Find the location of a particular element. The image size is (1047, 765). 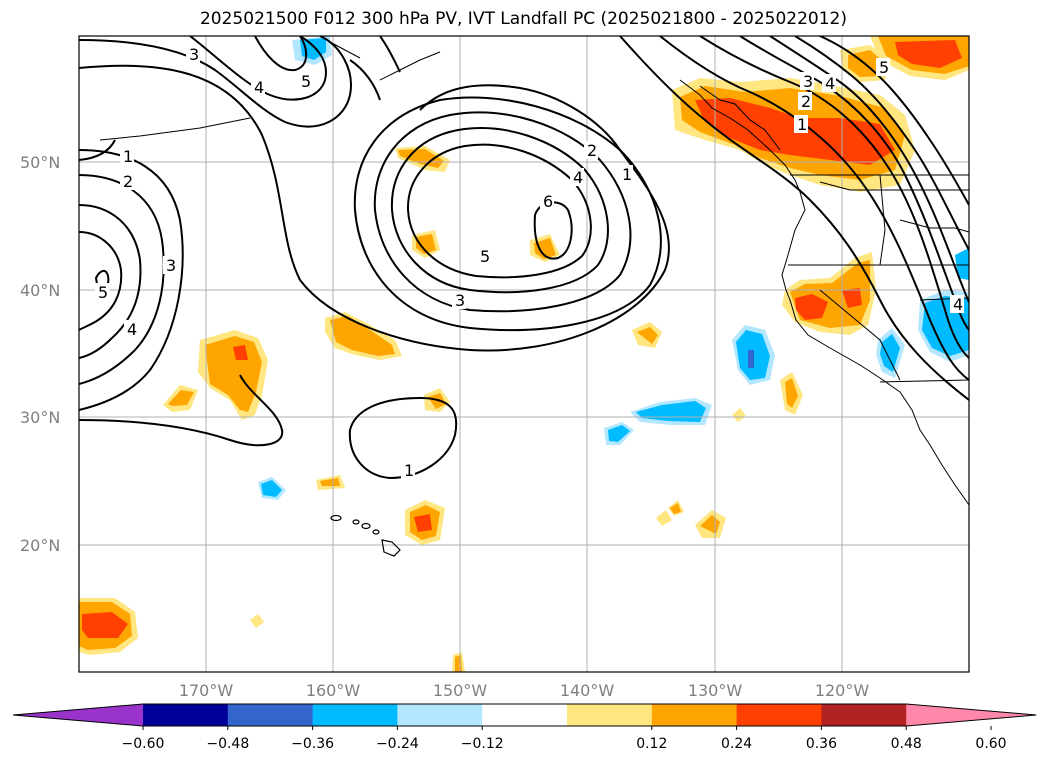

lat-label-50n: 50°N is located at coordinates (40, 162).